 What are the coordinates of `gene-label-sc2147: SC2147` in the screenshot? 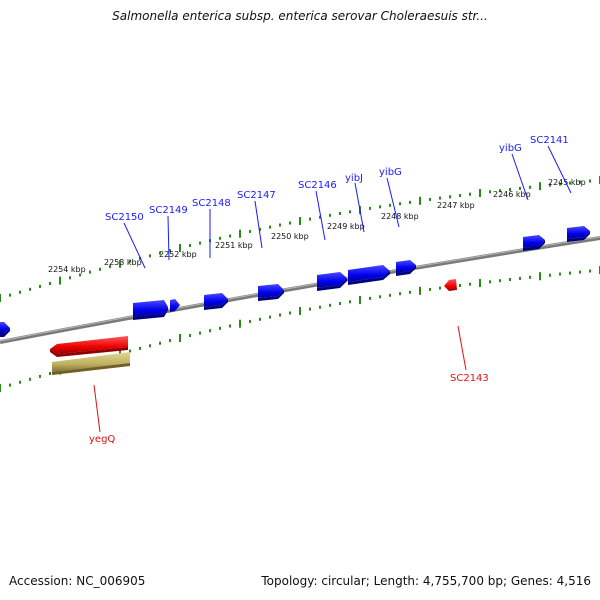 It's located at (256, 195).